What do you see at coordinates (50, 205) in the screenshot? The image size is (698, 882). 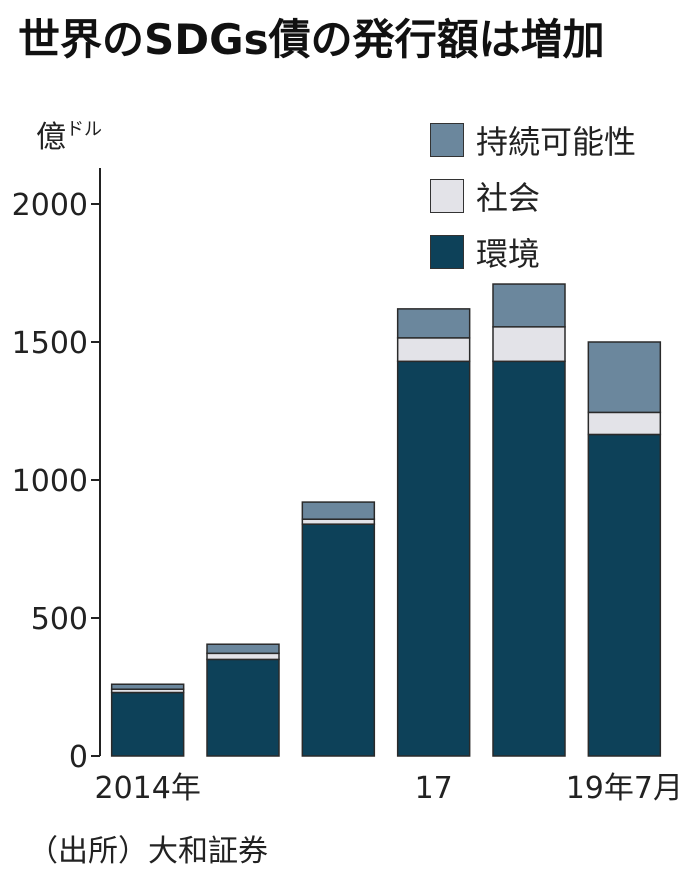 I see `y-tick-label: 2000` at bounding box center [50, 205].